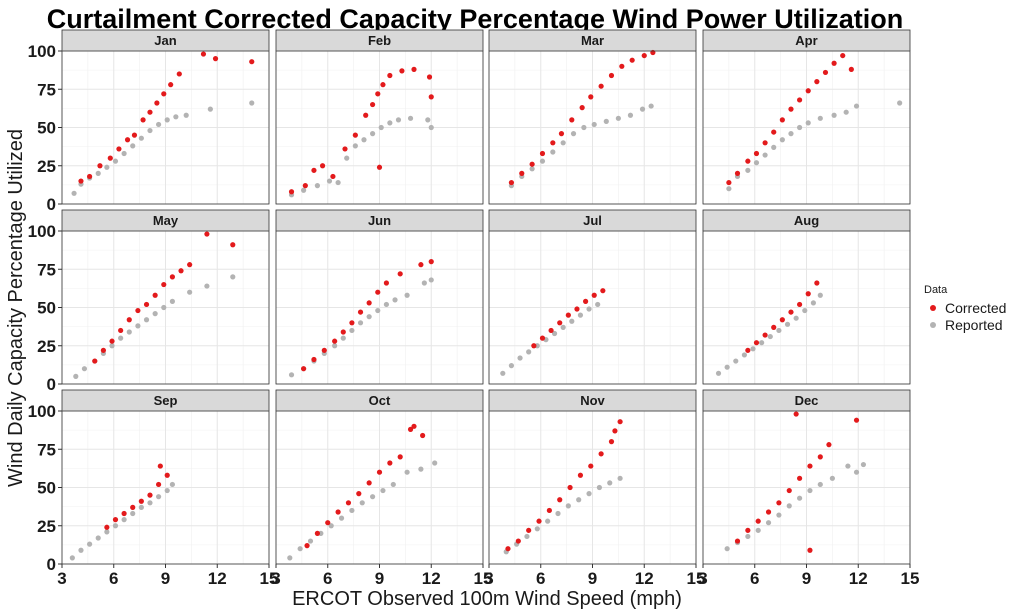 The height and width of the screenshot is (614, 1024). What do you see at coordinates (487, 599) in the screenshot?
I see `x-axis-title: ERCOT Observed 100m Wind Speed (mph)` at bounding box center [487, 599].